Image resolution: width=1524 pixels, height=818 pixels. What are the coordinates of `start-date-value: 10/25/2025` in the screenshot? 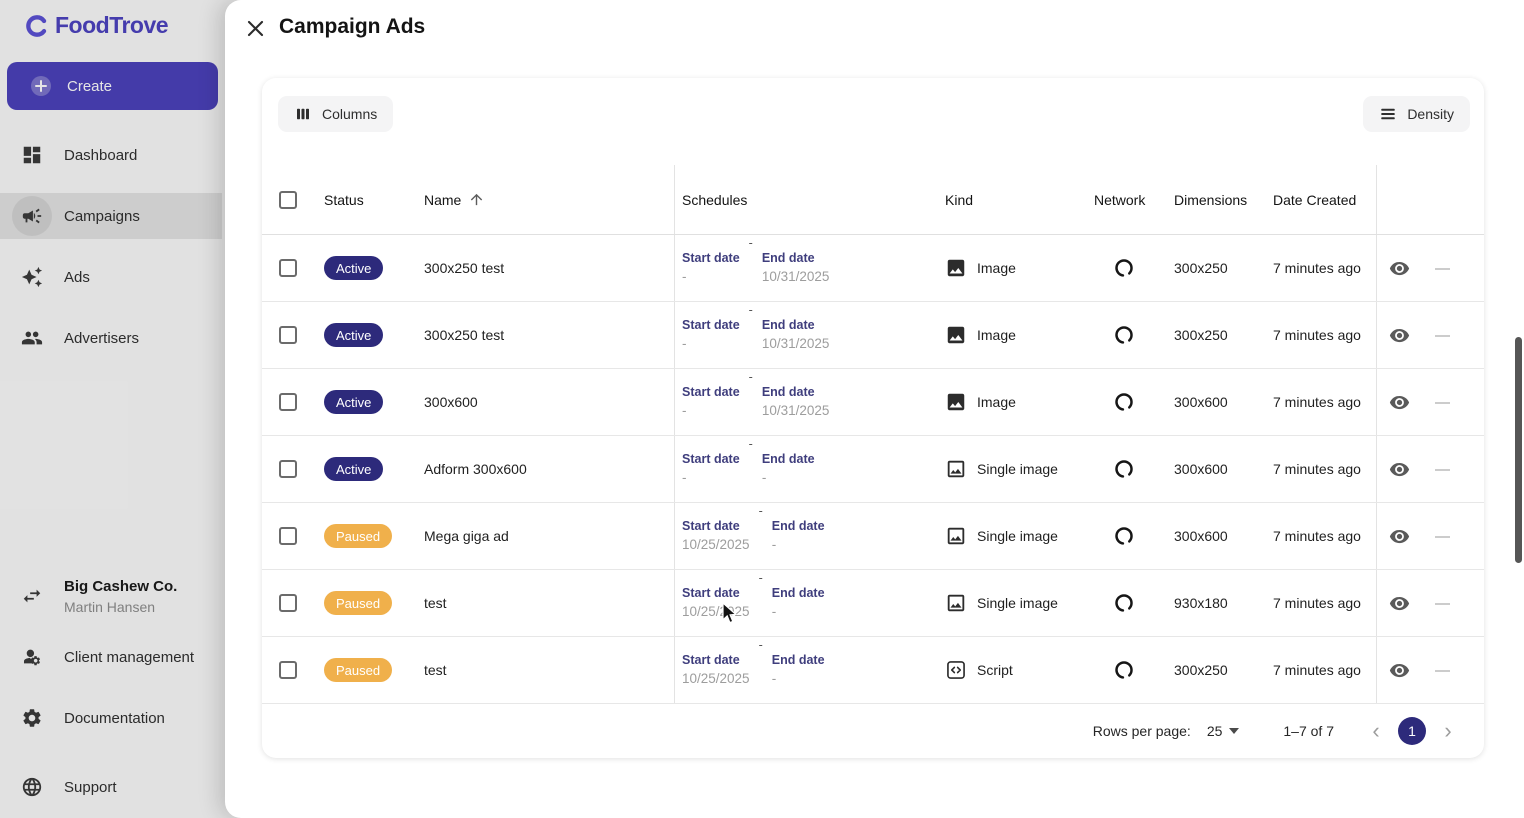 It's located at (716, 544).